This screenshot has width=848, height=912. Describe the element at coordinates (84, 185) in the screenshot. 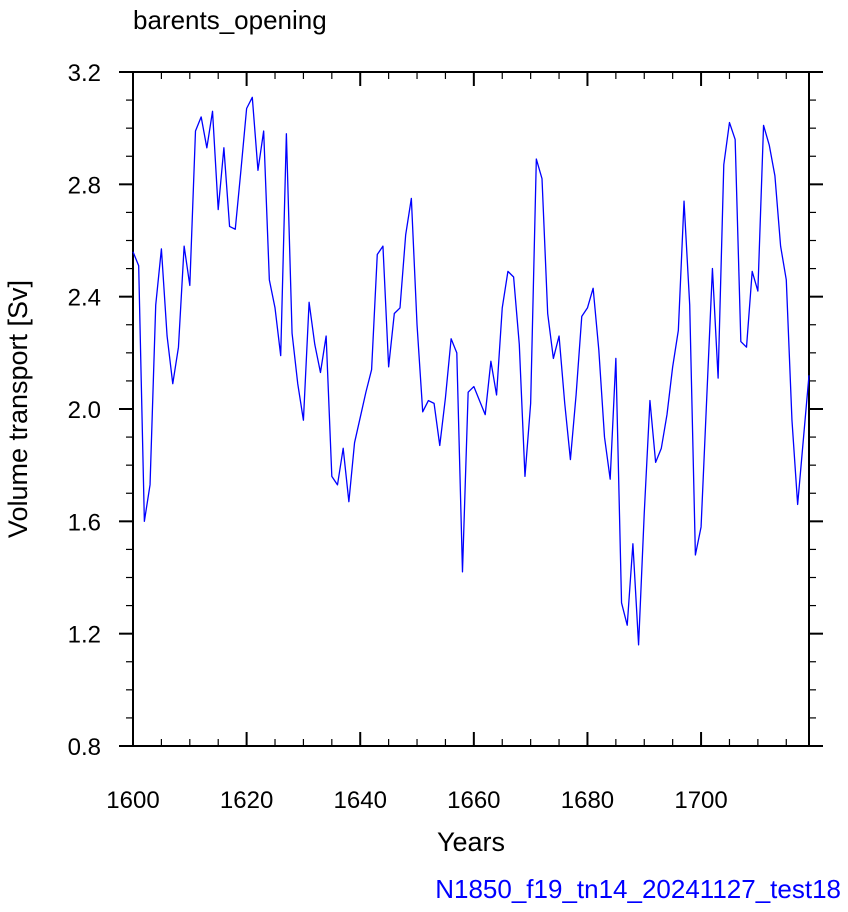

I see `y-tick-label: 2.8` at that location.